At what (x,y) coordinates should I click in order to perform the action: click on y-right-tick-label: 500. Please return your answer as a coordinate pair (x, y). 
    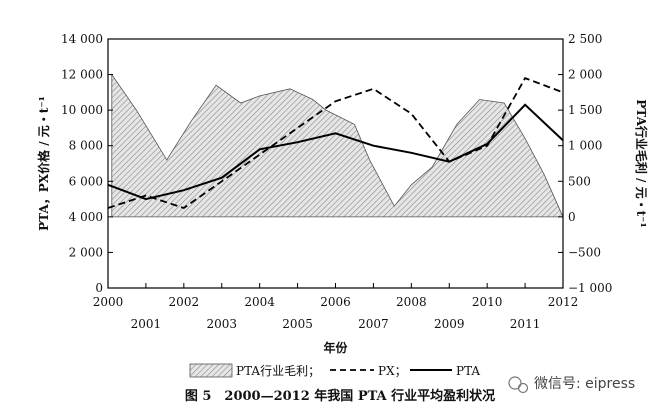
    Looking at the image, I should click on (579, 181).